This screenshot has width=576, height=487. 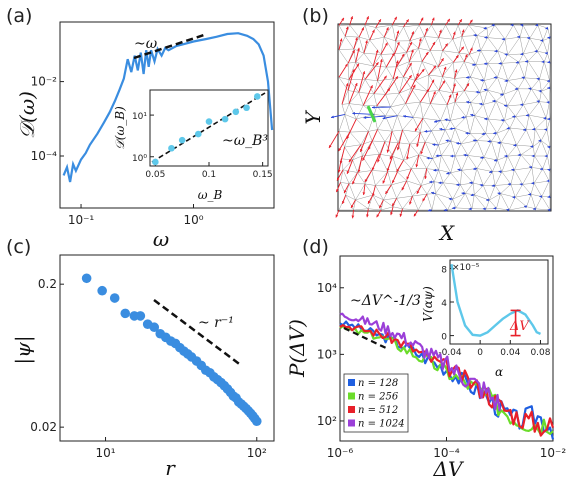 What do you see at coordinates (245, 141) in the screenshot?
I see `inset-slope-annotation: ~ω_B³` at bounding box center [245, 141].